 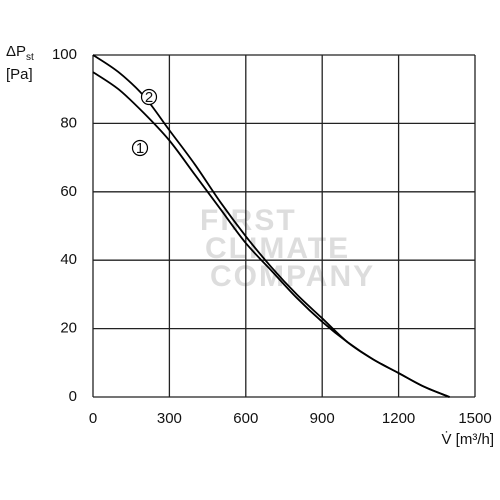 What do you see at coordinates (277, 248) in the screenshot?
I see `watermark-text: CLIMATE` at bounding box center [277, 248].